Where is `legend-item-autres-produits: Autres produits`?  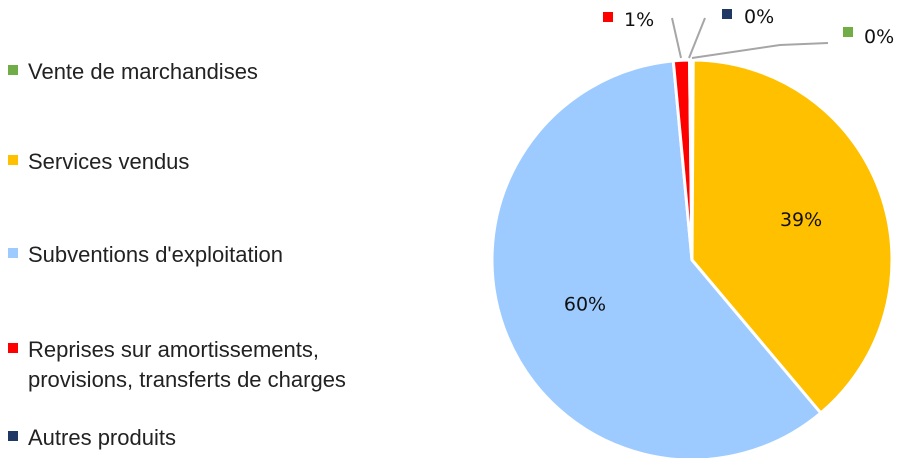
legend-item-autres-produits: Autres produits is located at coordinates (92, 438).